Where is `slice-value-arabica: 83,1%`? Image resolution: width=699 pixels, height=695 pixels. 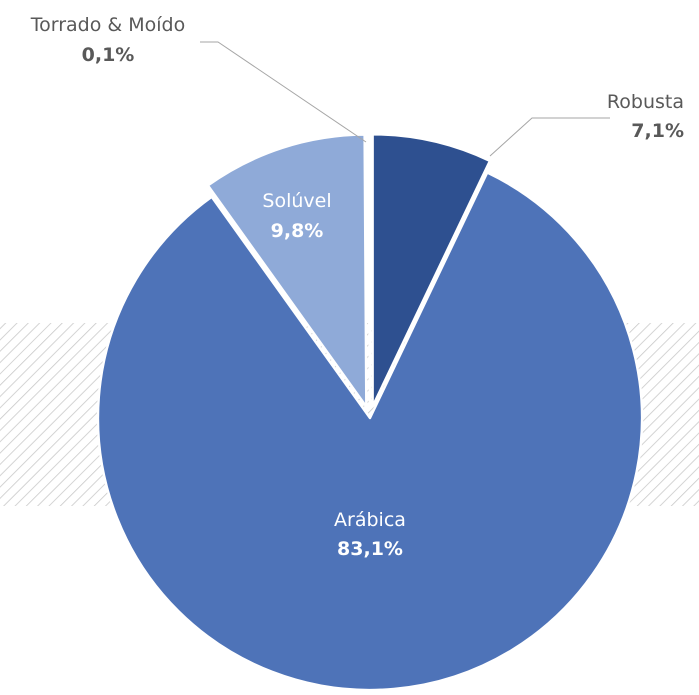
slice-value-arabica: 83,1% is located at coordinates (370, 549).